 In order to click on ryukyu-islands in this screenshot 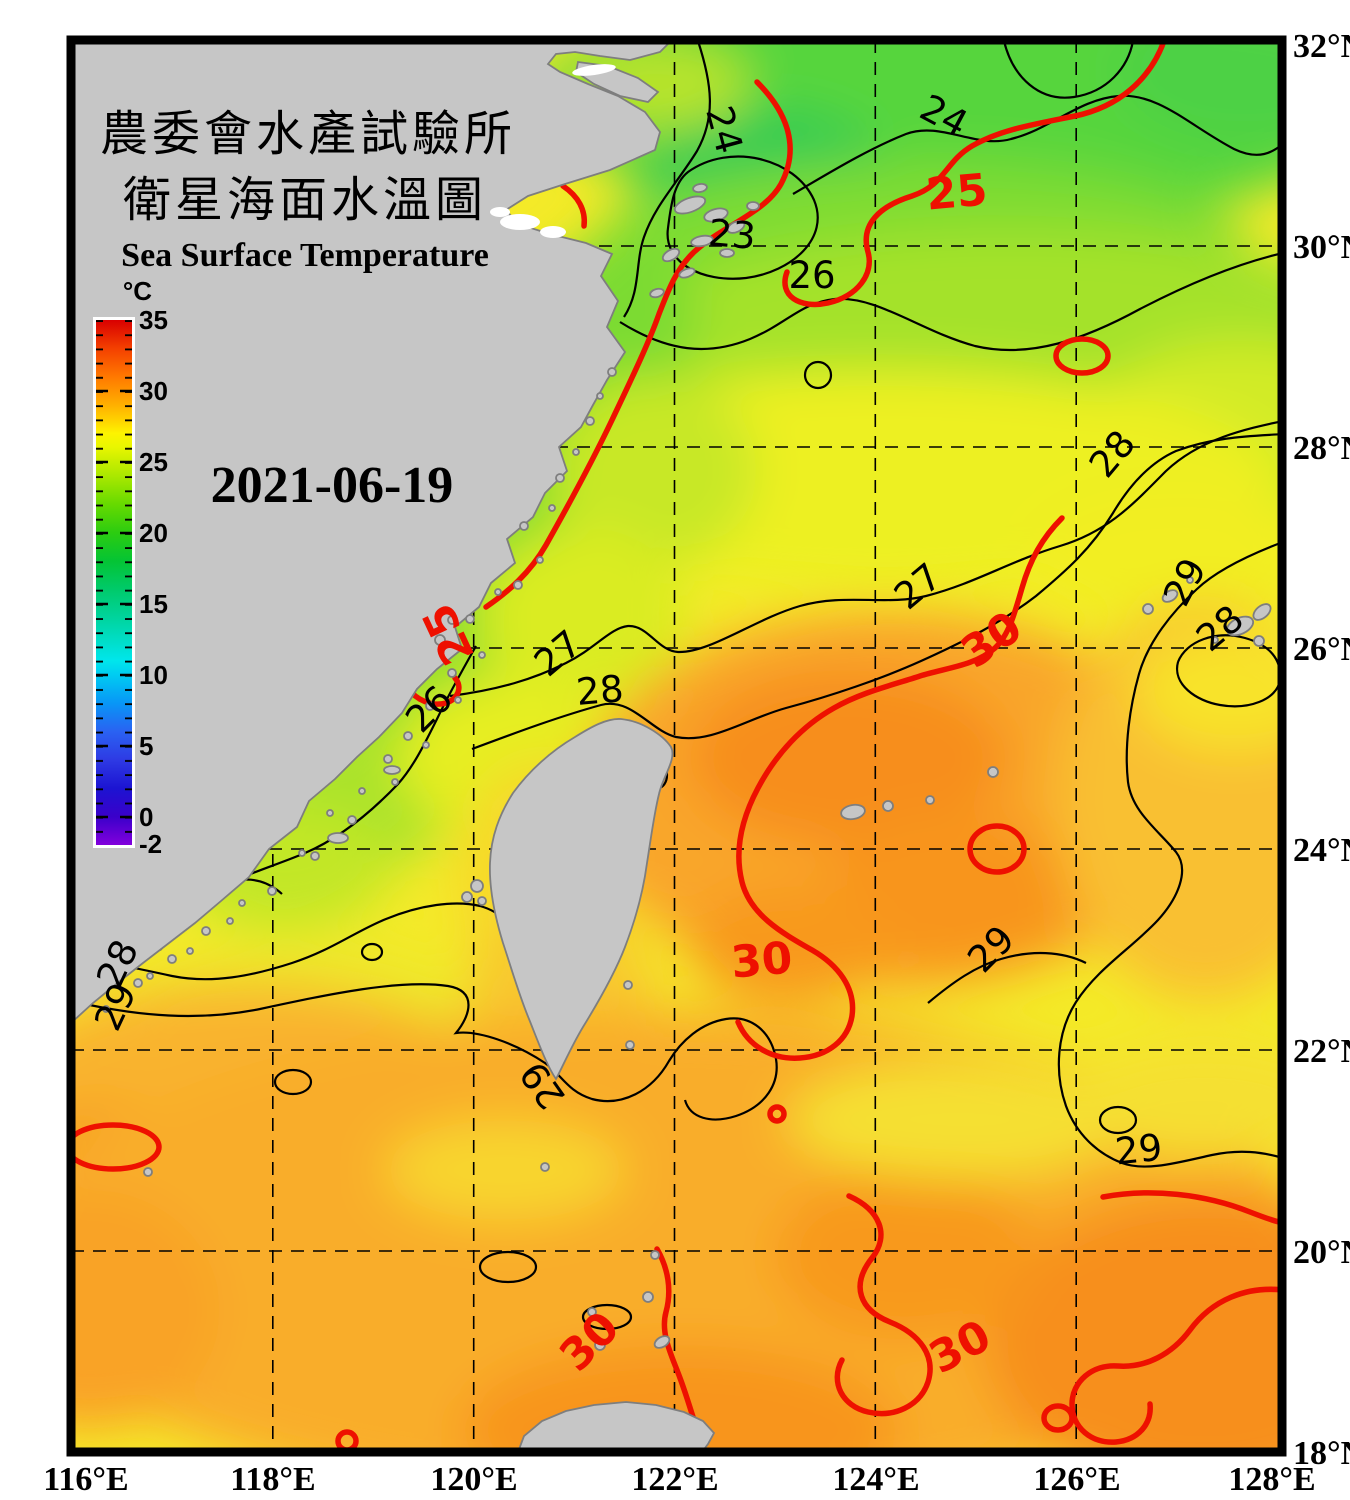, I will do `click(1207, 611)`.